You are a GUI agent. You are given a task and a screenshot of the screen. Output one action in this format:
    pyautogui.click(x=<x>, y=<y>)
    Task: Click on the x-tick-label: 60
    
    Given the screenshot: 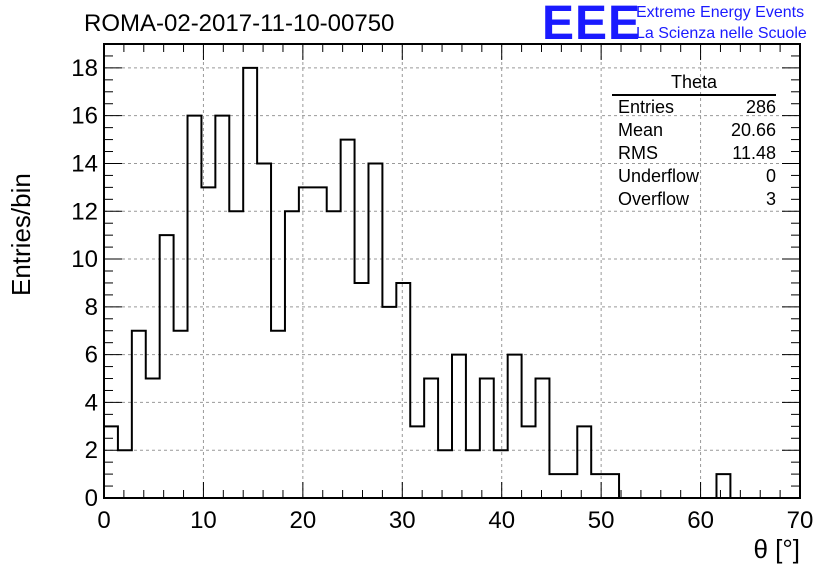 What is the action you would take?
    pyautogui.click(x=700, y=520)
    